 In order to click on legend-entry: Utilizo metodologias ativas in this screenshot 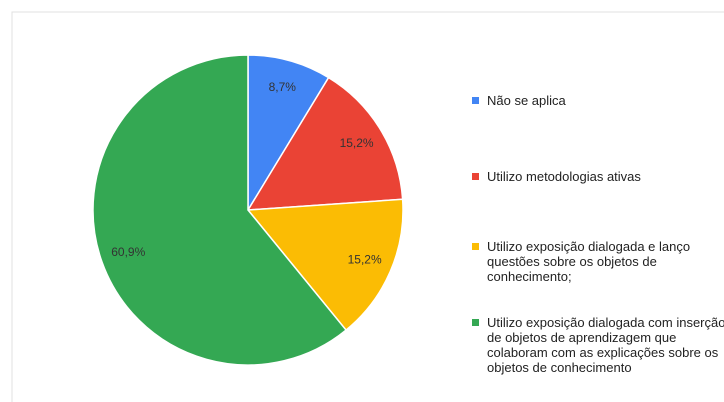, I will do `click(598, 176)`.